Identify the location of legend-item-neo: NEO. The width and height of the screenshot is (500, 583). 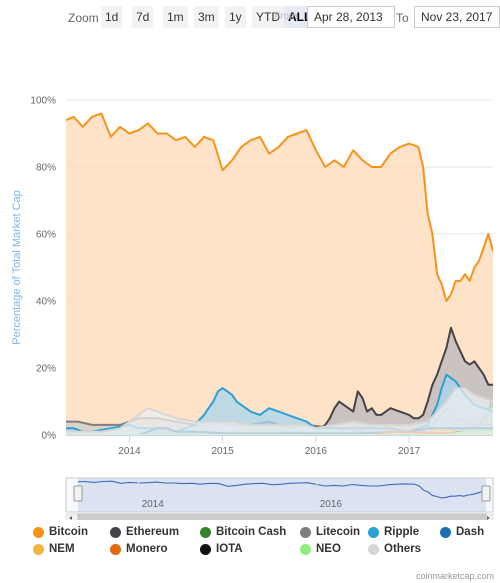
(320, 549).